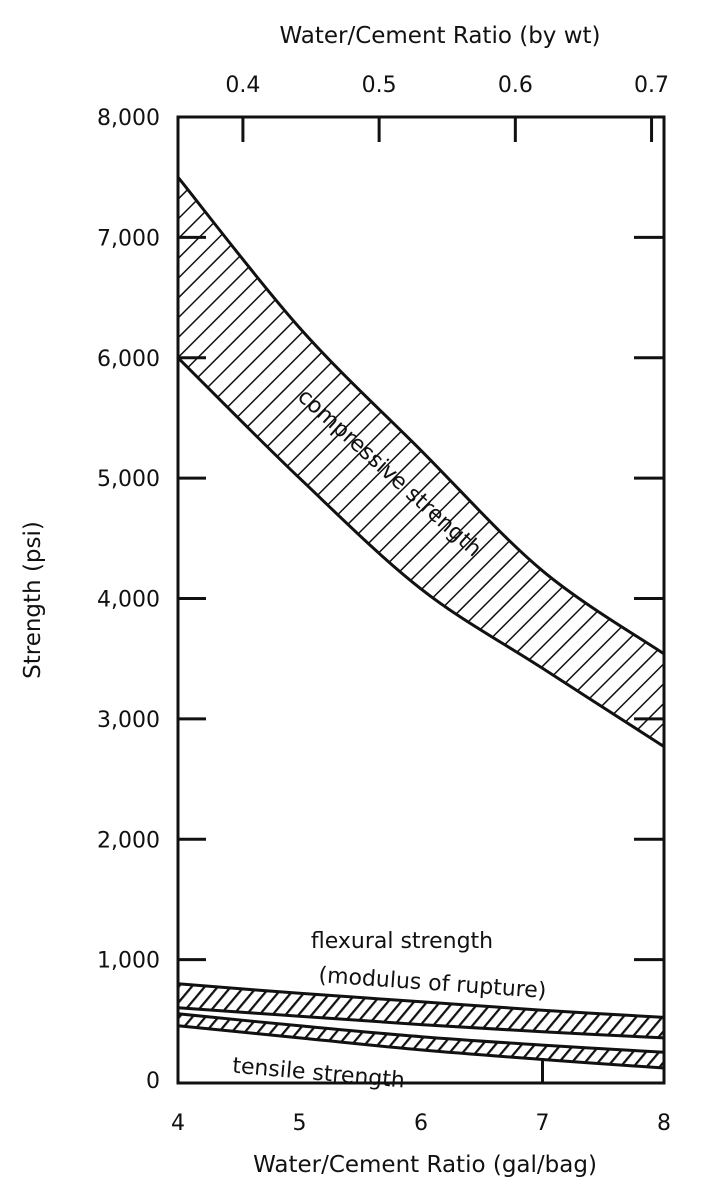  I want to click on y-tick-label: 5,000, so click(128, 479).